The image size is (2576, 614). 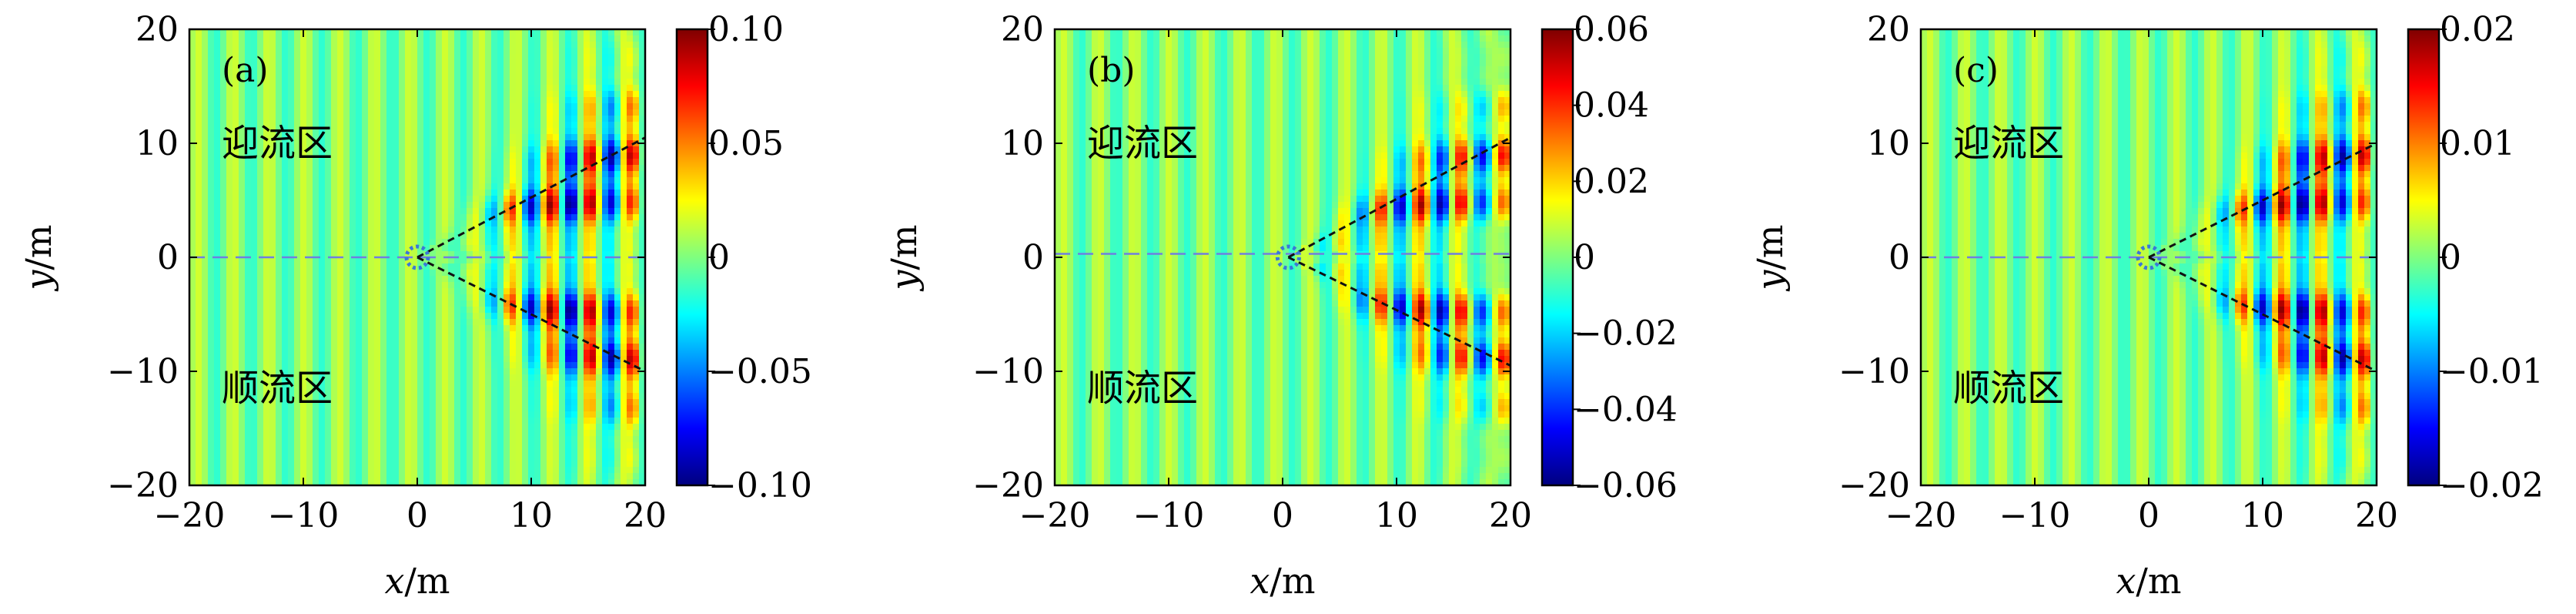 What do you see at coordinates (1626, 485) in the screenshot?
I see `colorbar-tick-label: −0.06` at bounding box center [1626, 485].